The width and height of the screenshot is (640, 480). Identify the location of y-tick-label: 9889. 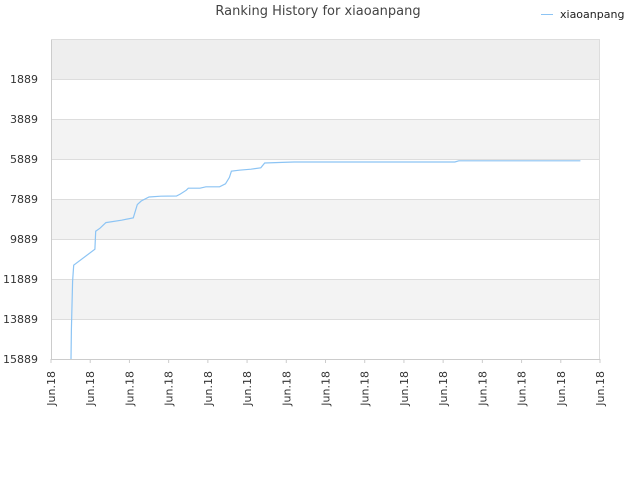
(24, 239).